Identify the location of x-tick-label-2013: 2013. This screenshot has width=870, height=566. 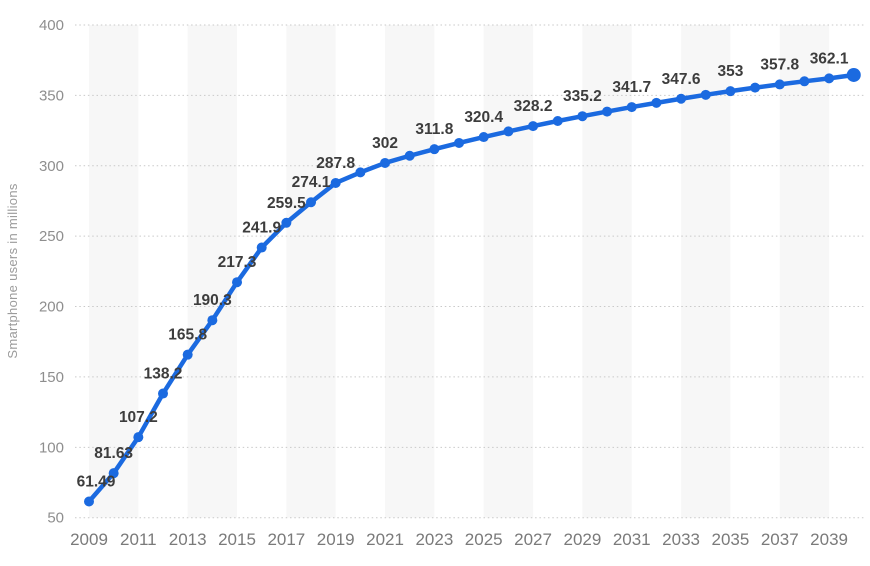
(188, 539).